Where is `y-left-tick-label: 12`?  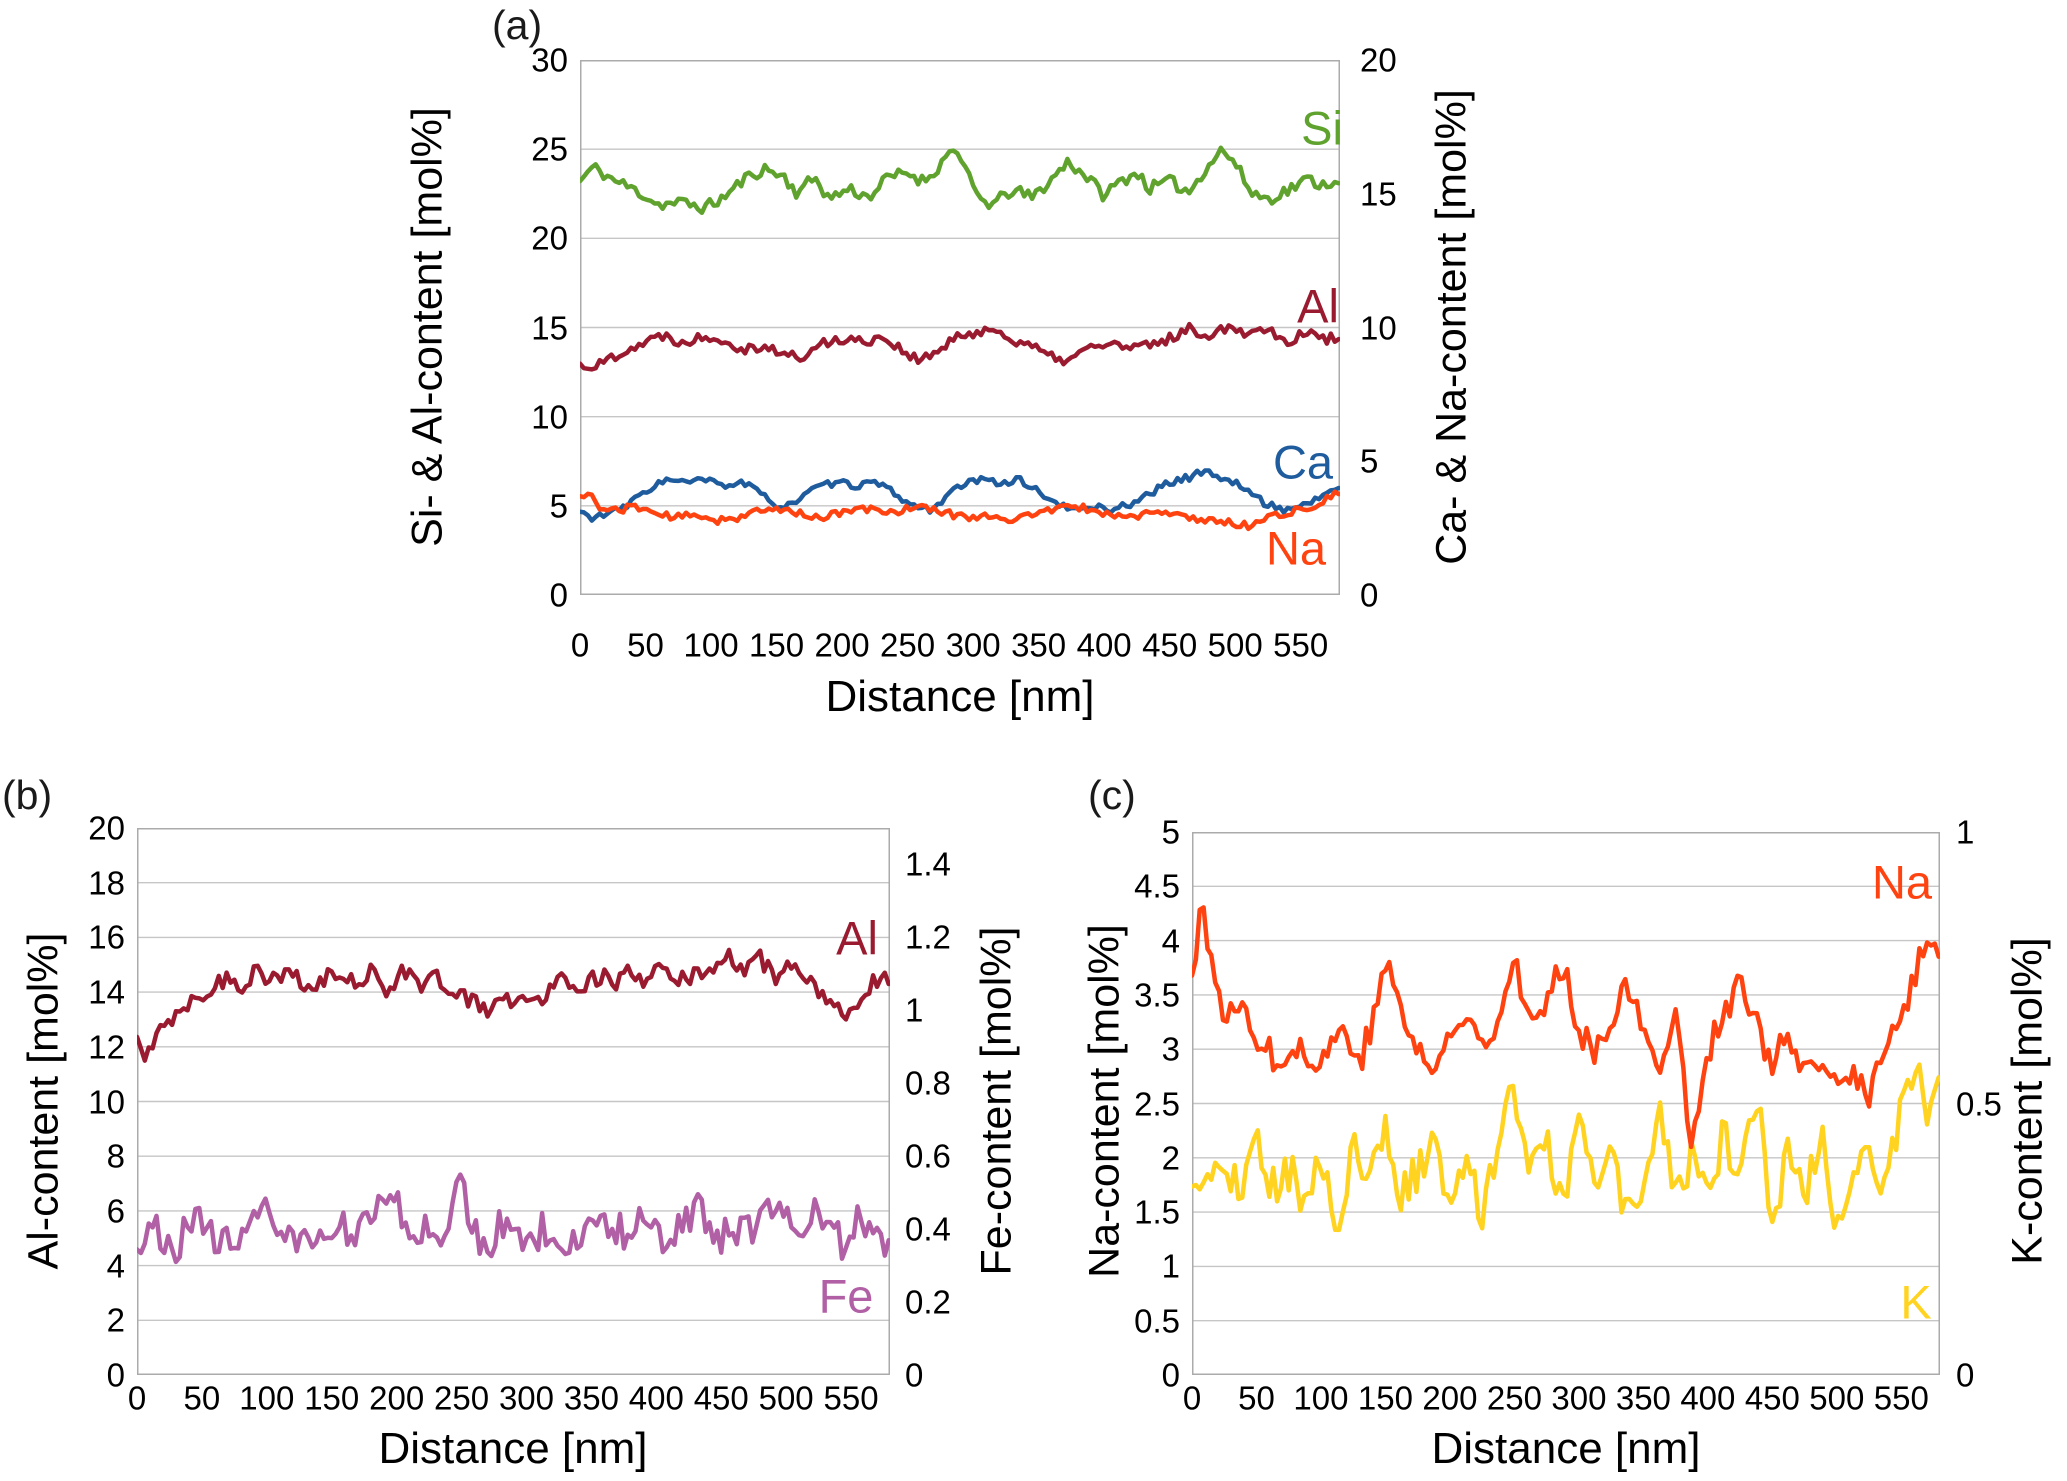
y-left-tick-label: 12 is located at coordinates (106, 1047).